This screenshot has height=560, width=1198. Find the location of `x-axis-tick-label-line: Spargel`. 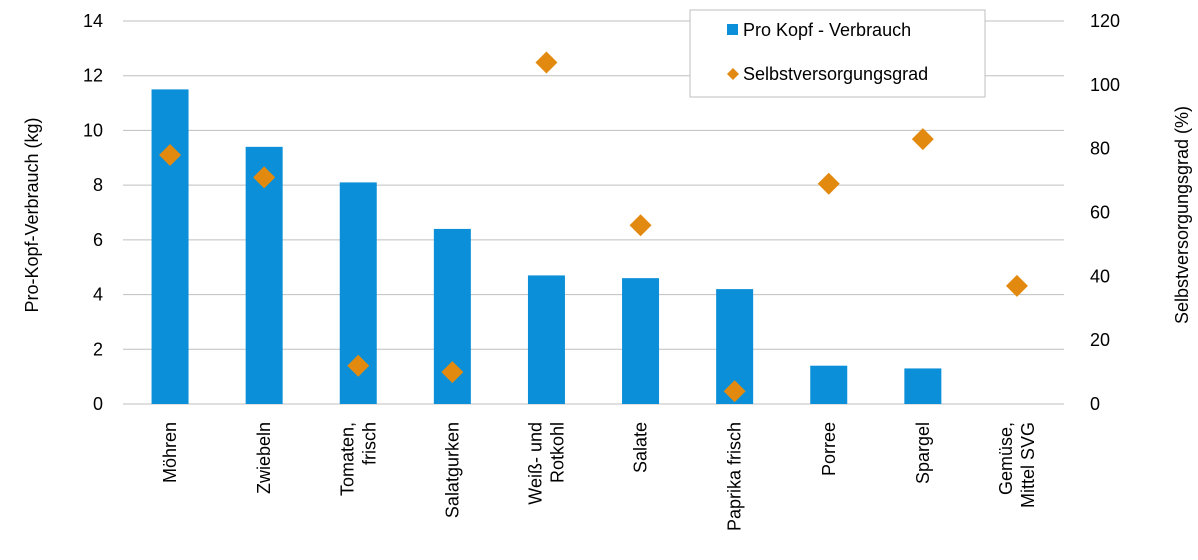

x-axis-tick-label-line: Spargel is located at coordinates (923, 453).